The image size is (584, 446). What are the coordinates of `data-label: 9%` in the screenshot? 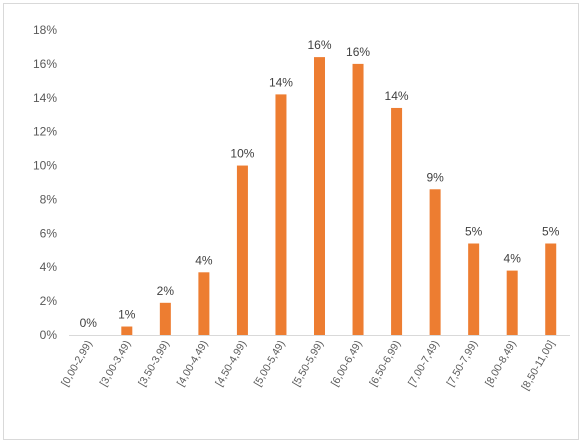 It's located at (435, 177).